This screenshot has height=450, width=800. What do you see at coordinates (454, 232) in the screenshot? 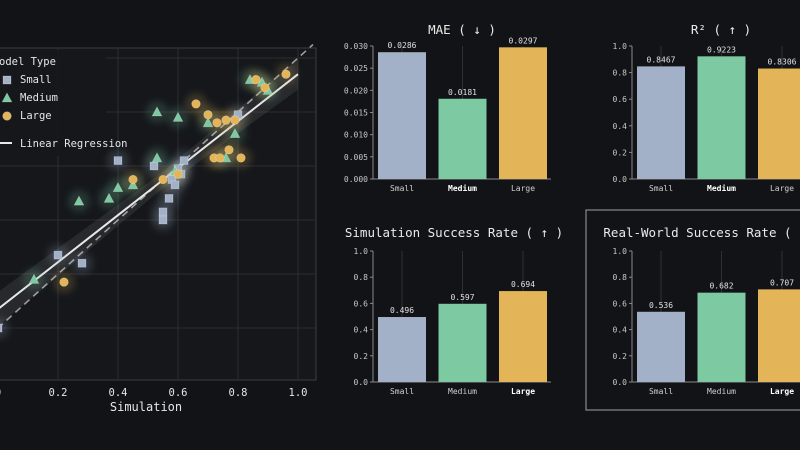
I see `bar-chart-title: Simulation Success Rate ( ↑ )` at bounding box center [454, 232].